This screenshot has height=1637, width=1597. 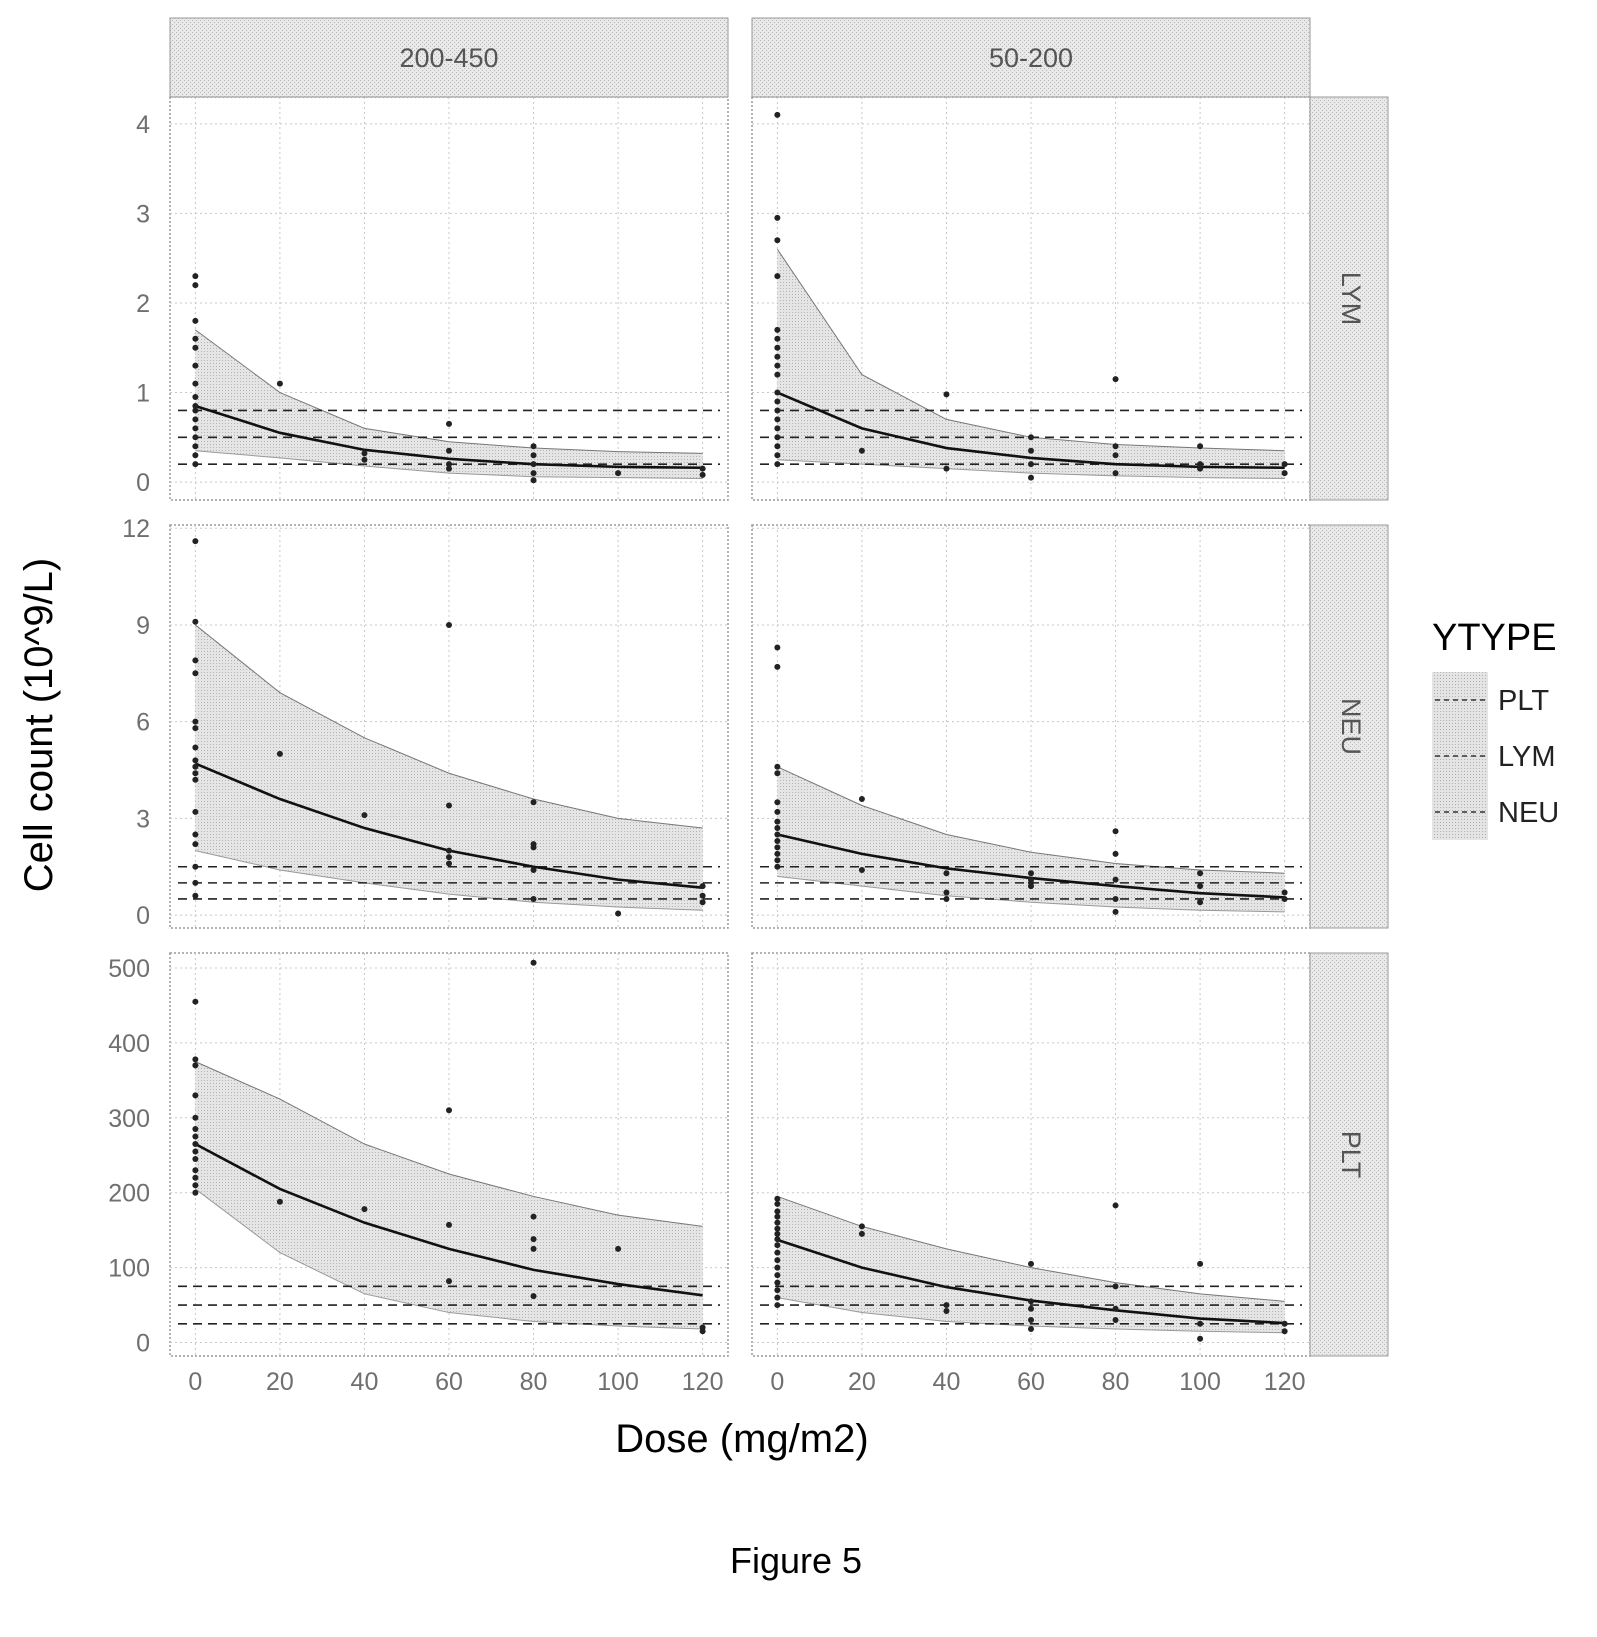 I want to click on fitted-curve, so click(x=448, y=437).